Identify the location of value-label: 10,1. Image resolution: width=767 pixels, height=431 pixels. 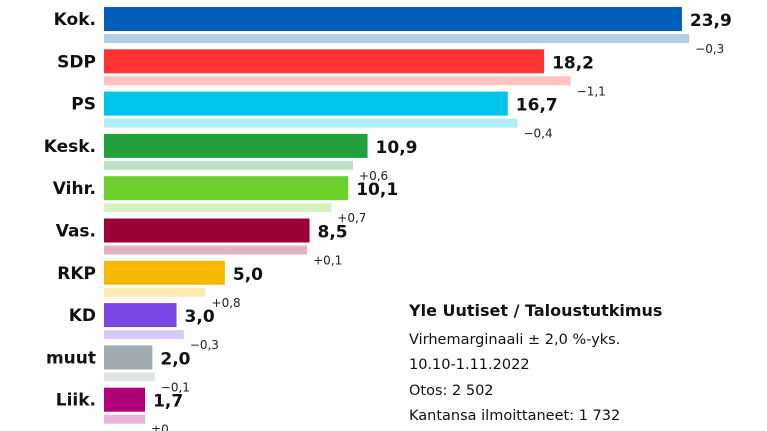
(377, 190).